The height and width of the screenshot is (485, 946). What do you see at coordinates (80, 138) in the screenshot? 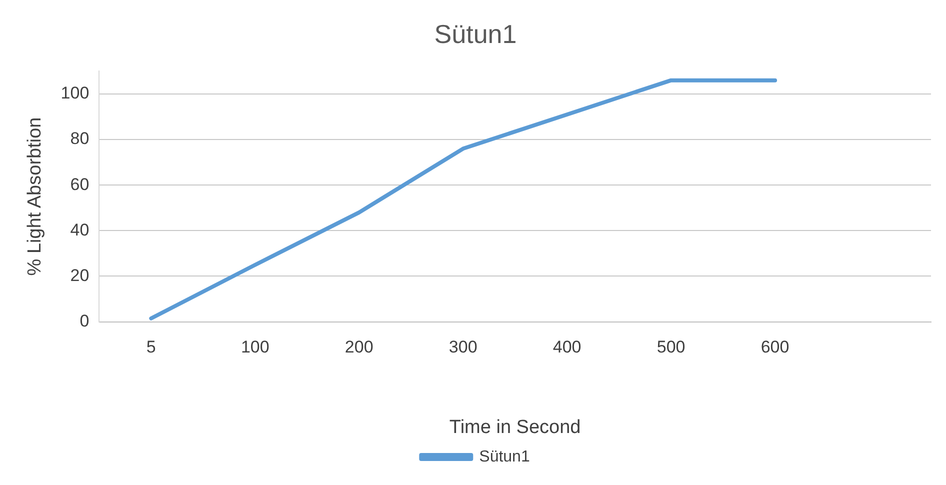
I see `y-tick-label: 80` at bounding box center [80, 138].